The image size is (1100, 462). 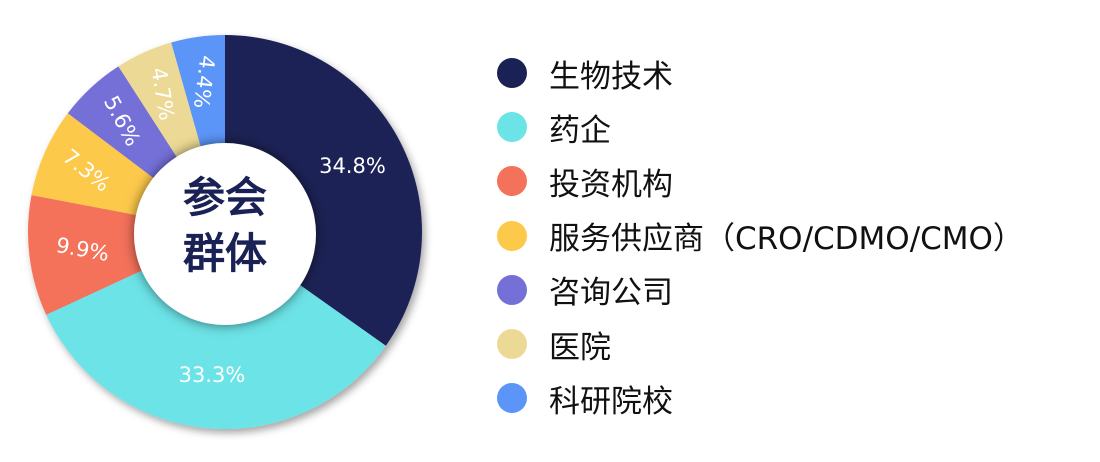 I want to click on donut-hole, so click(x=225, y=234).